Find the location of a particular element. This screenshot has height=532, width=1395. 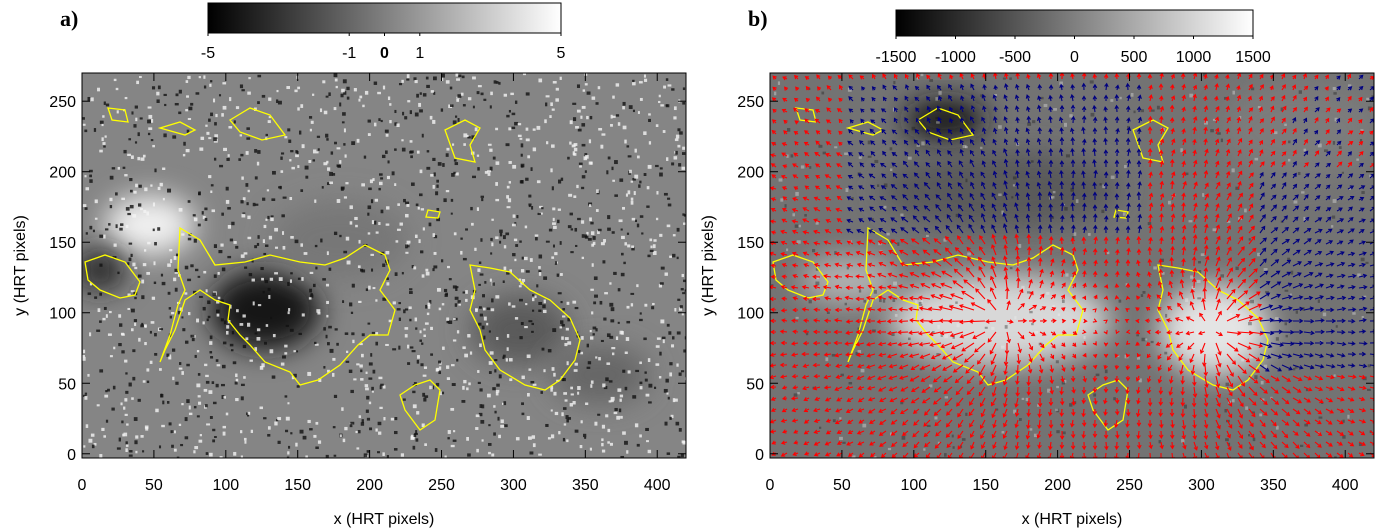

x-tick-label: 250 is located at coordinates (441, 485).